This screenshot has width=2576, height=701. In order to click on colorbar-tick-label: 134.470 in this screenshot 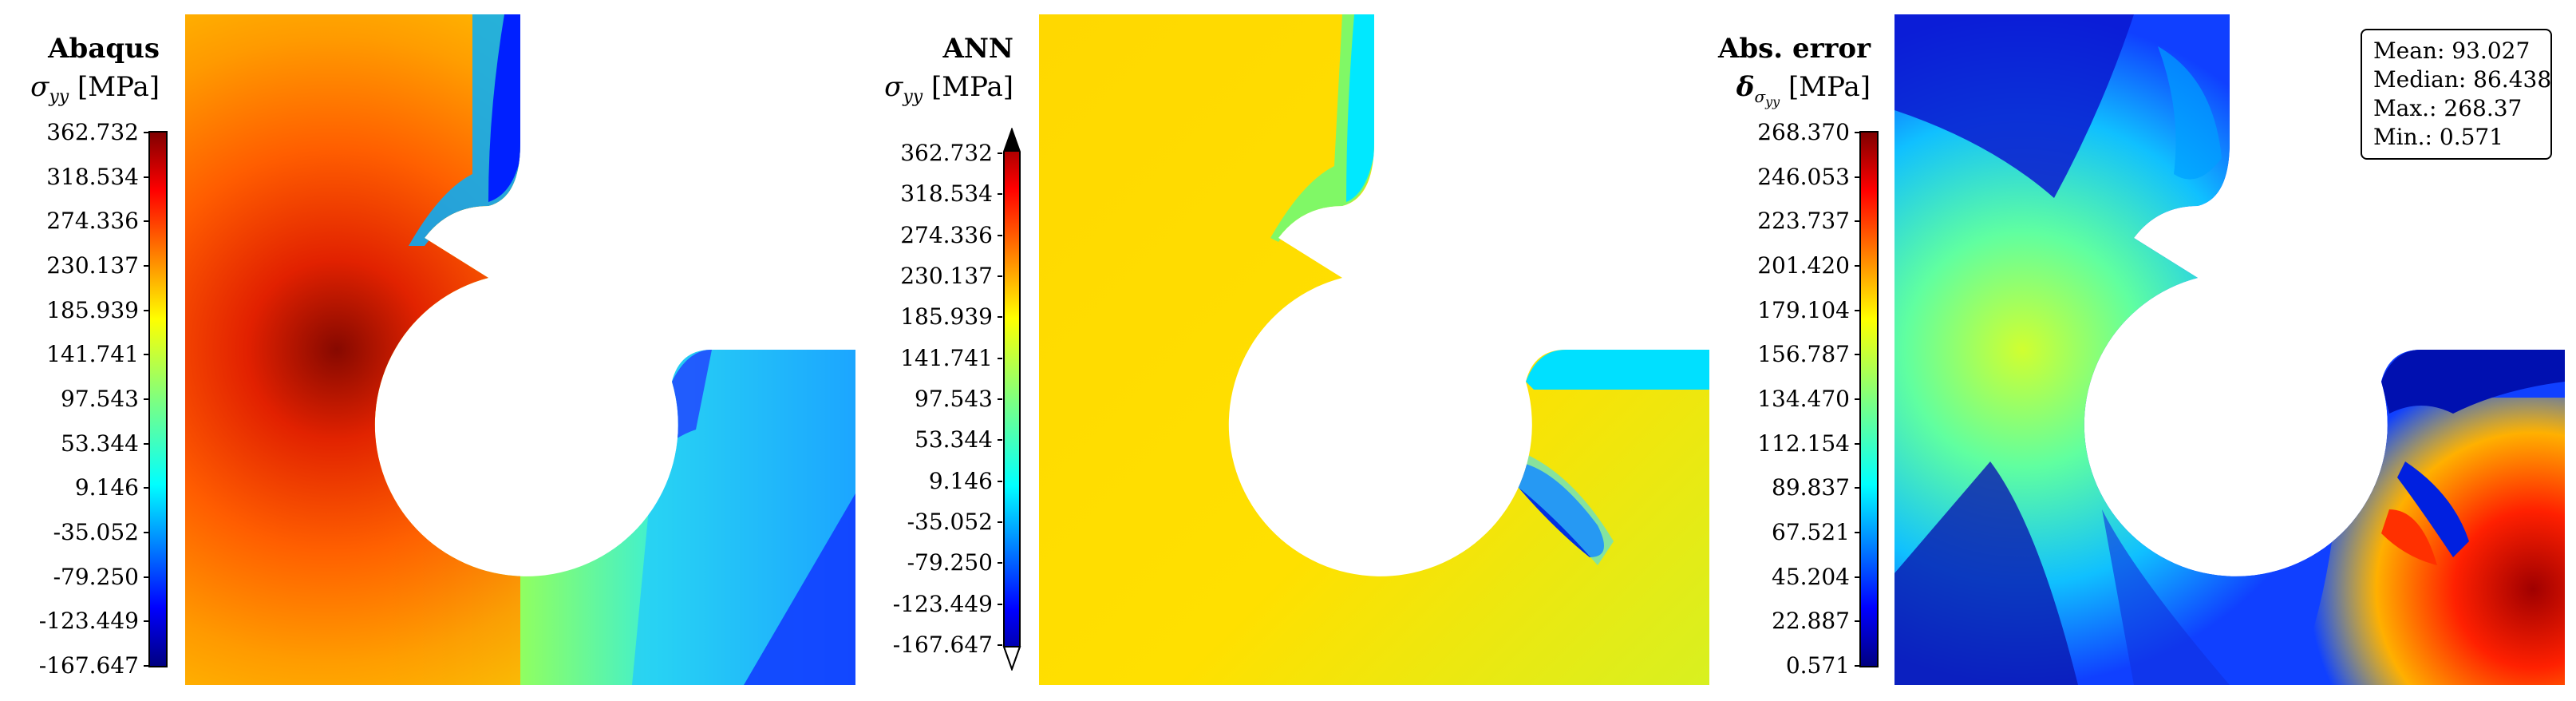, I will do `click(1803, 399)`.